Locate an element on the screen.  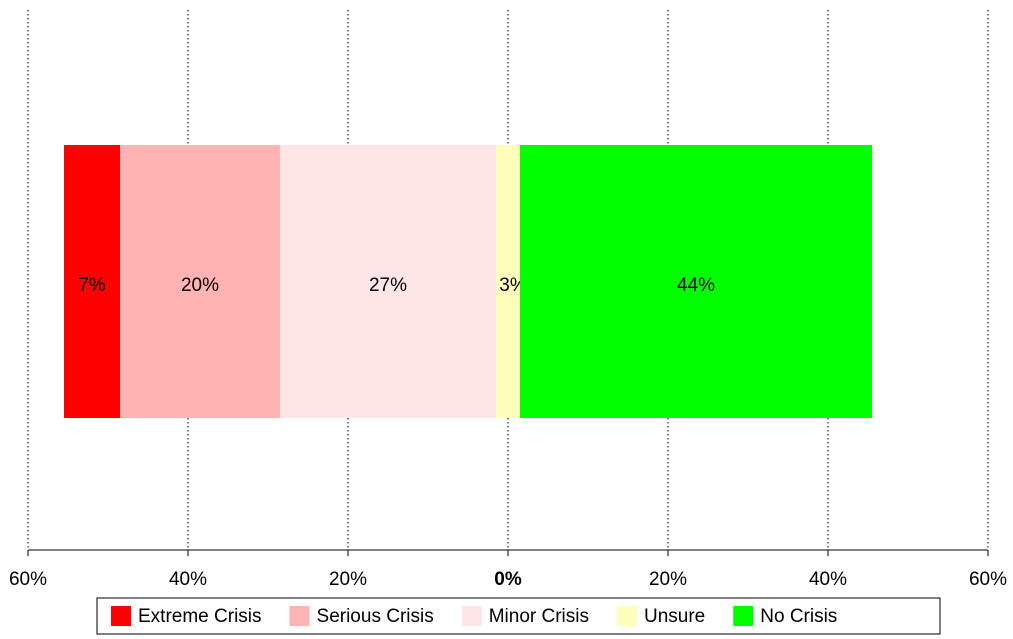
legend-label: Serious Crisis is located at coordinates (375, 616).